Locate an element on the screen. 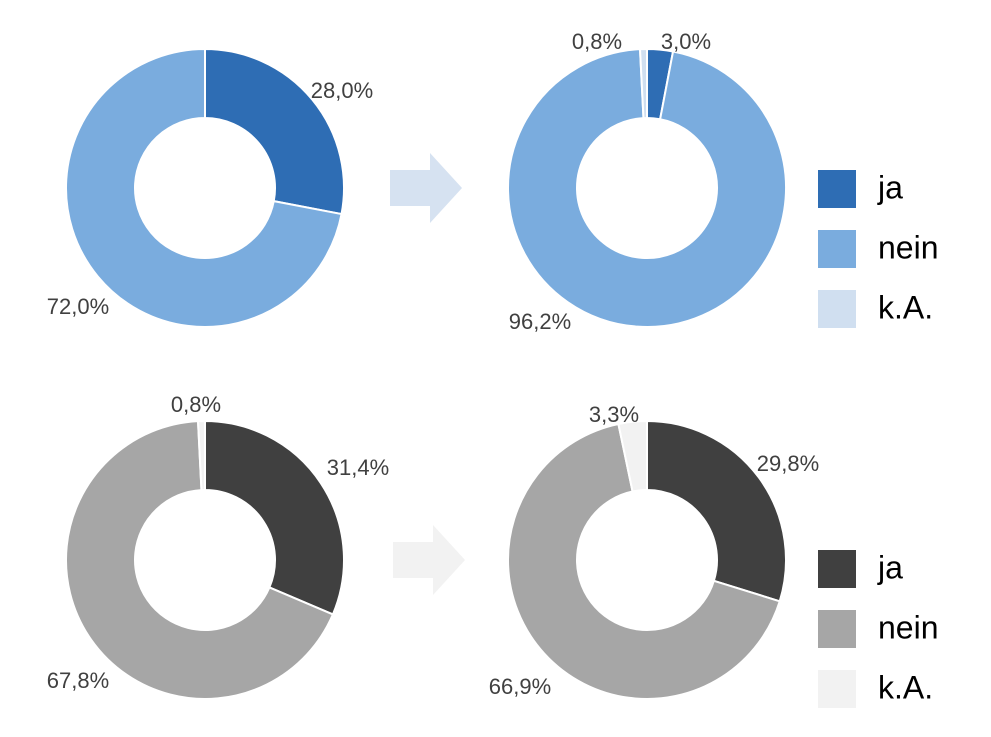 The image size is (991, 737). slice-value-label: 3,0% is located at coordinates (686, 41).